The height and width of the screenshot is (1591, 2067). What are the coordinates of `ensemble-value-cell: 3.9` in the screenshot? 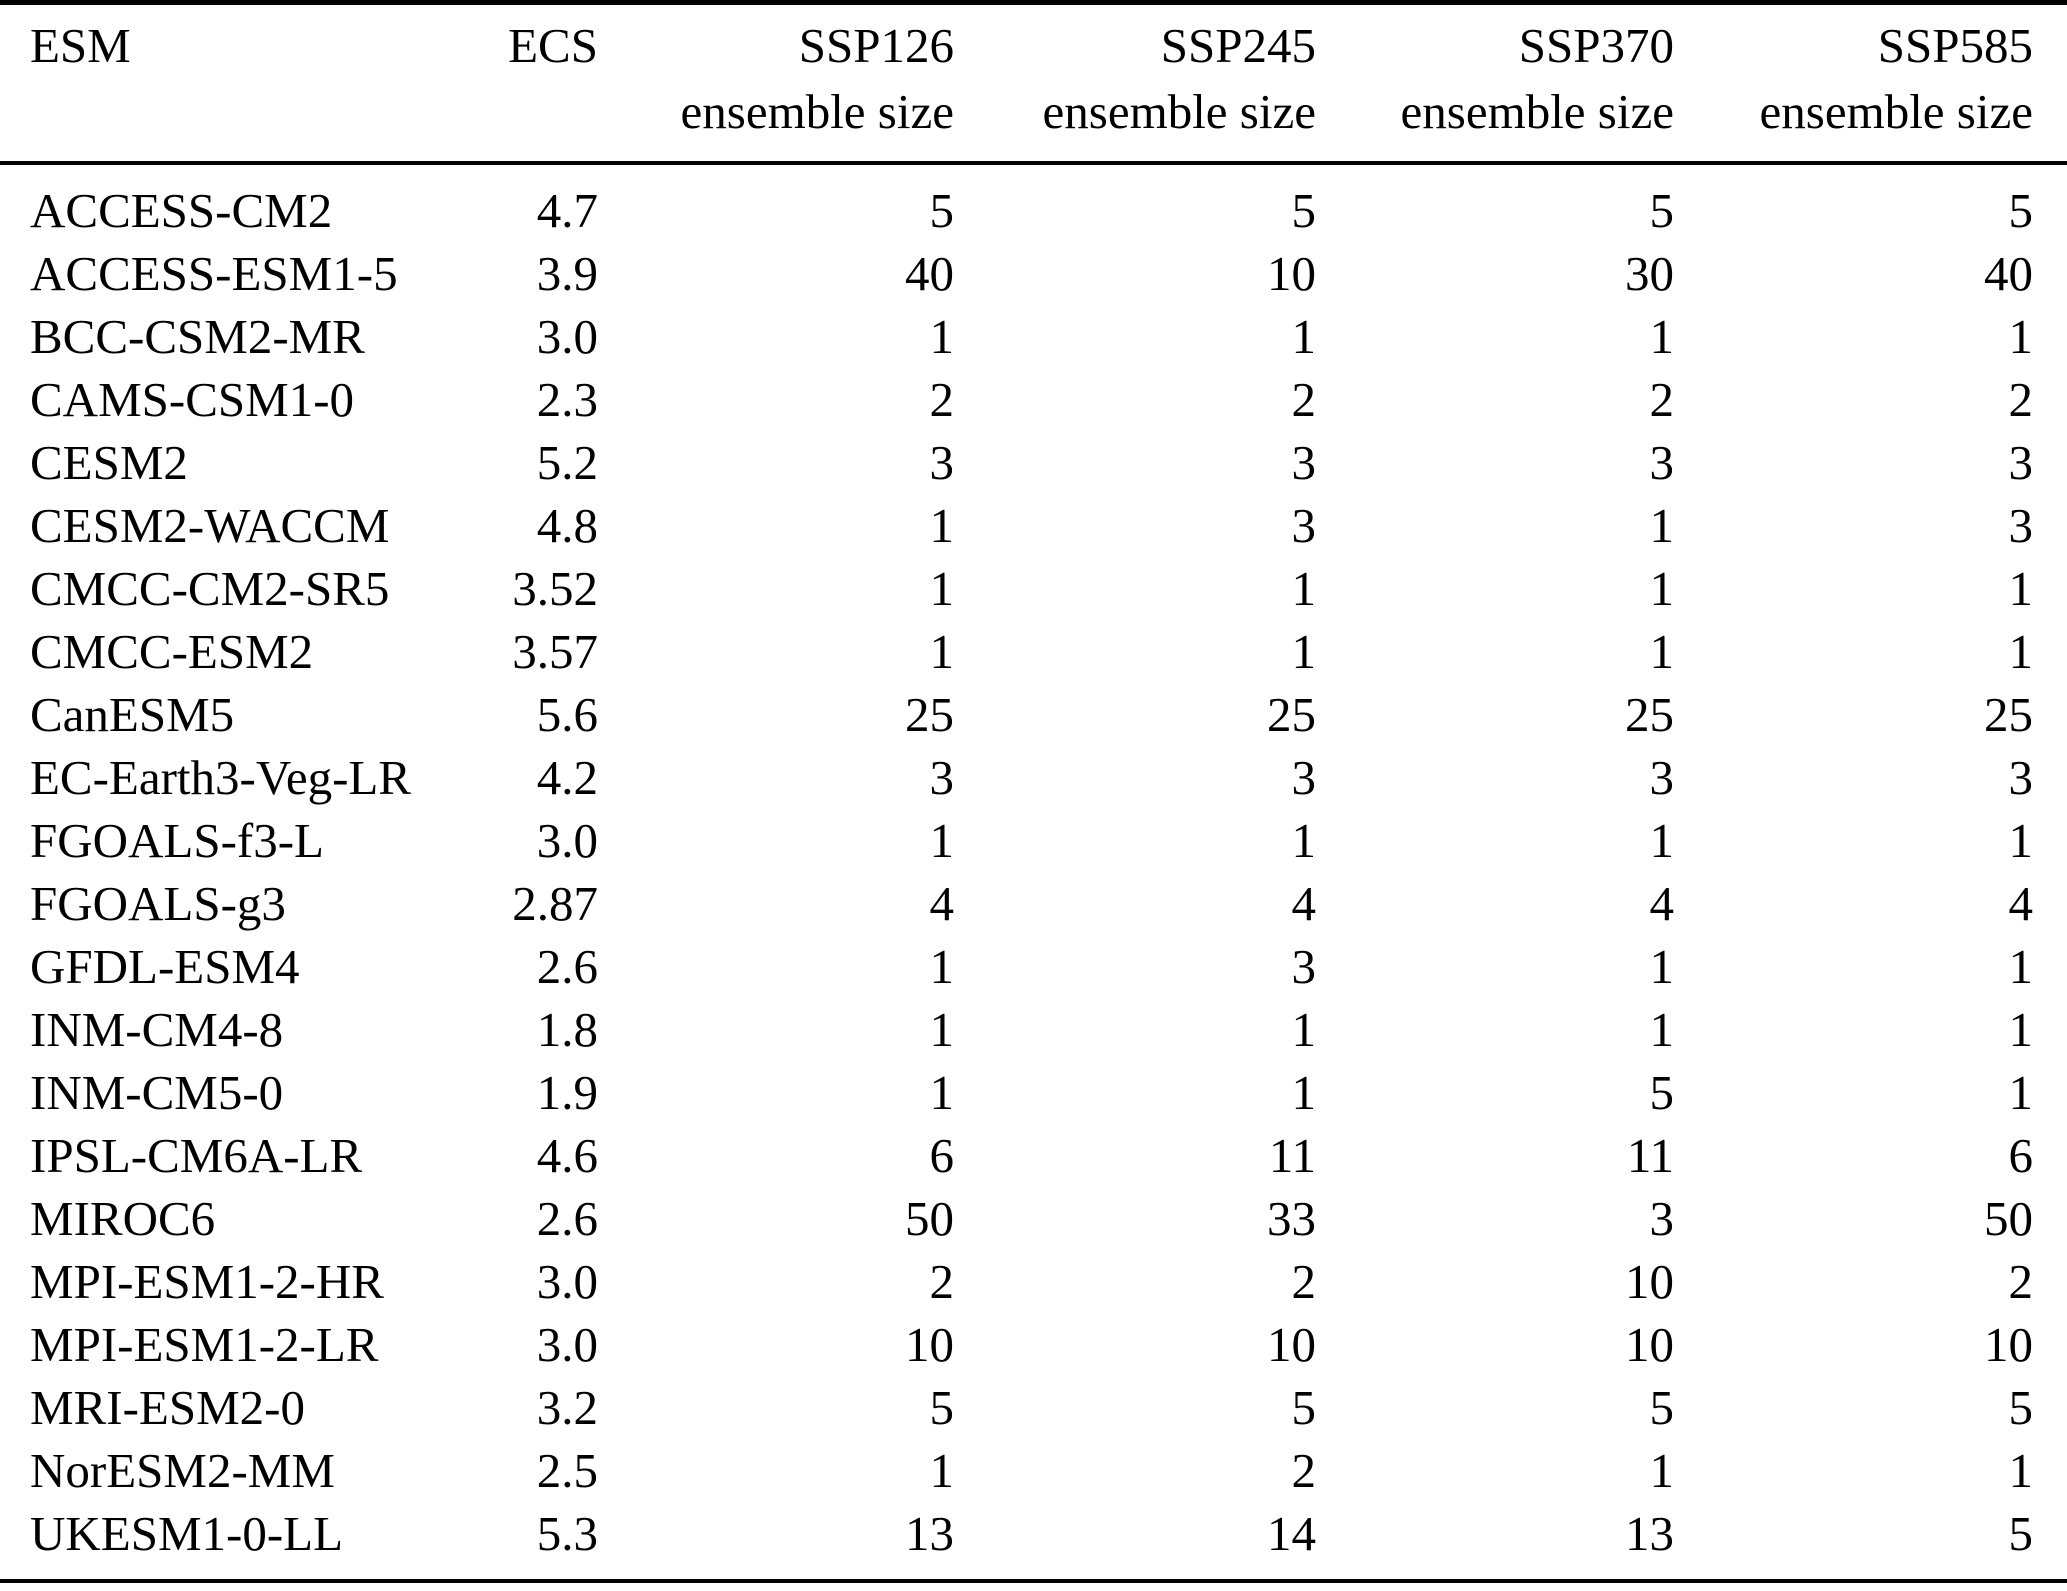 It's located at (567, 273).